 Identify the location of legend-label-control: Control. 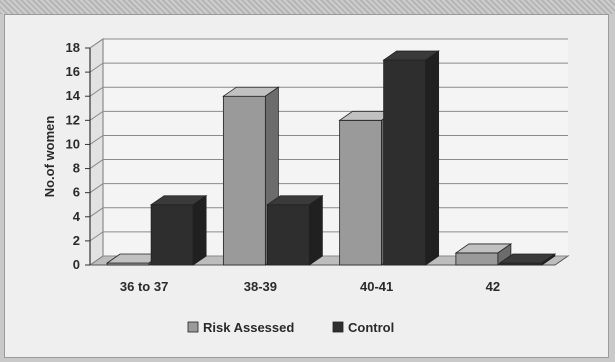
(371, 327).